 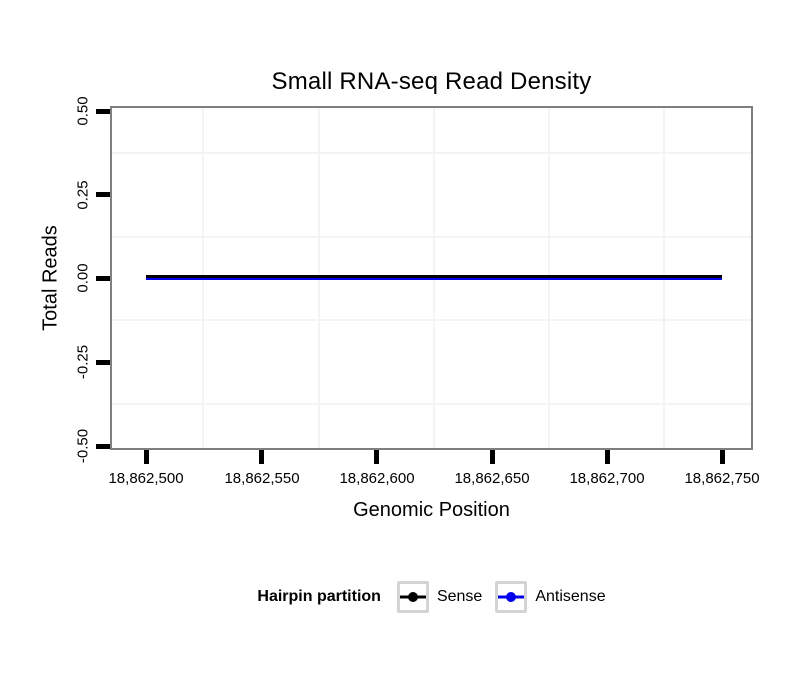 What do you see at coordinates (262, 478) in the screenshot?
I see `x-axis-tick-label: 18,862,550` at bounding box center [262, 478].